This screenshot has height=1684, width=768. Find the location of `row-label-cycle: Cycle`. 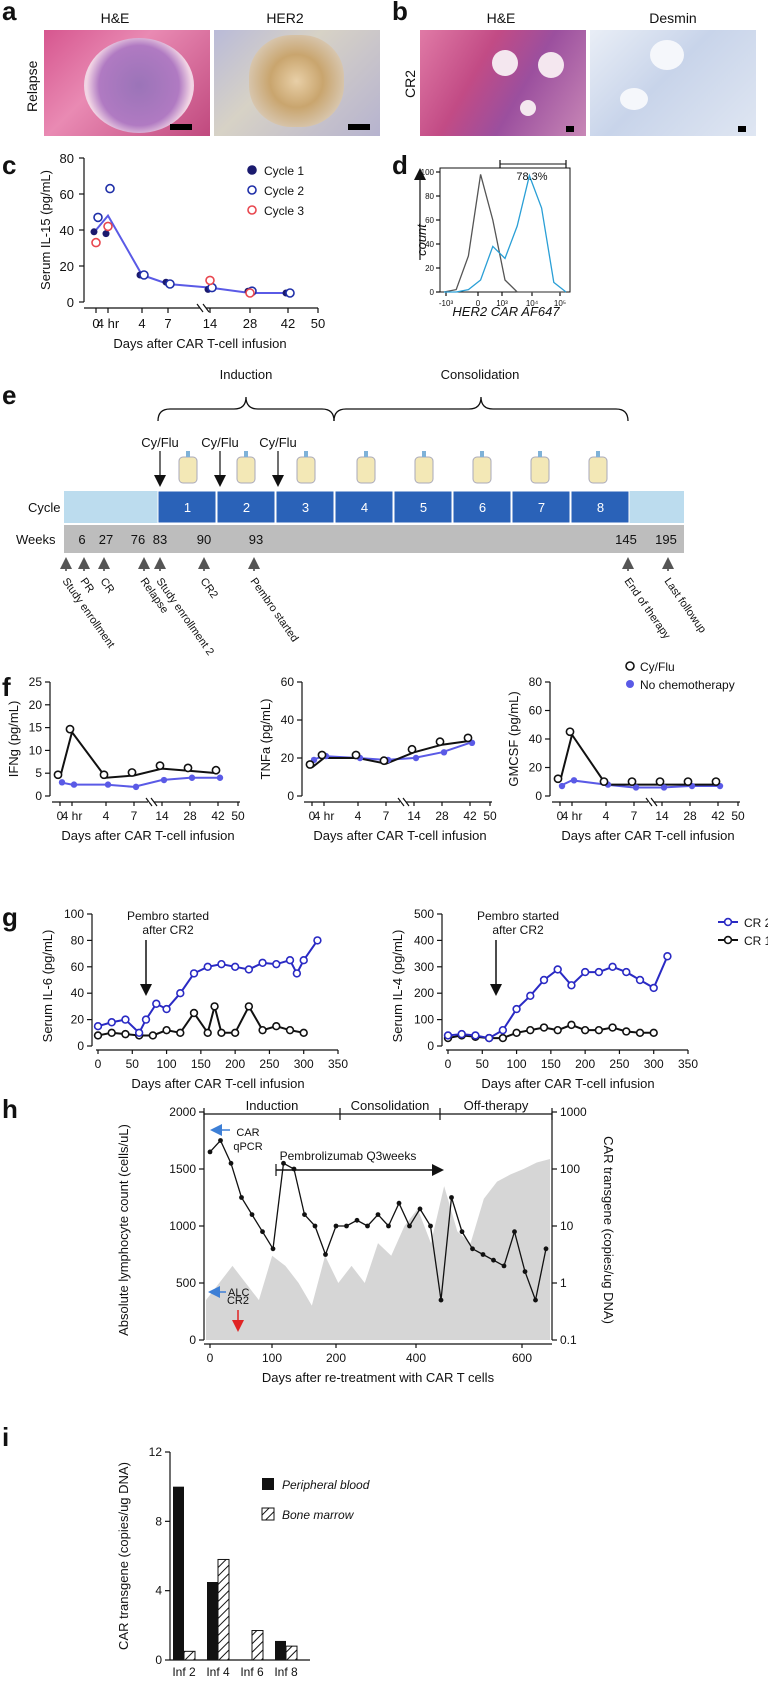

row-label-cycle: Cycle is located at coordinates (44, 507).